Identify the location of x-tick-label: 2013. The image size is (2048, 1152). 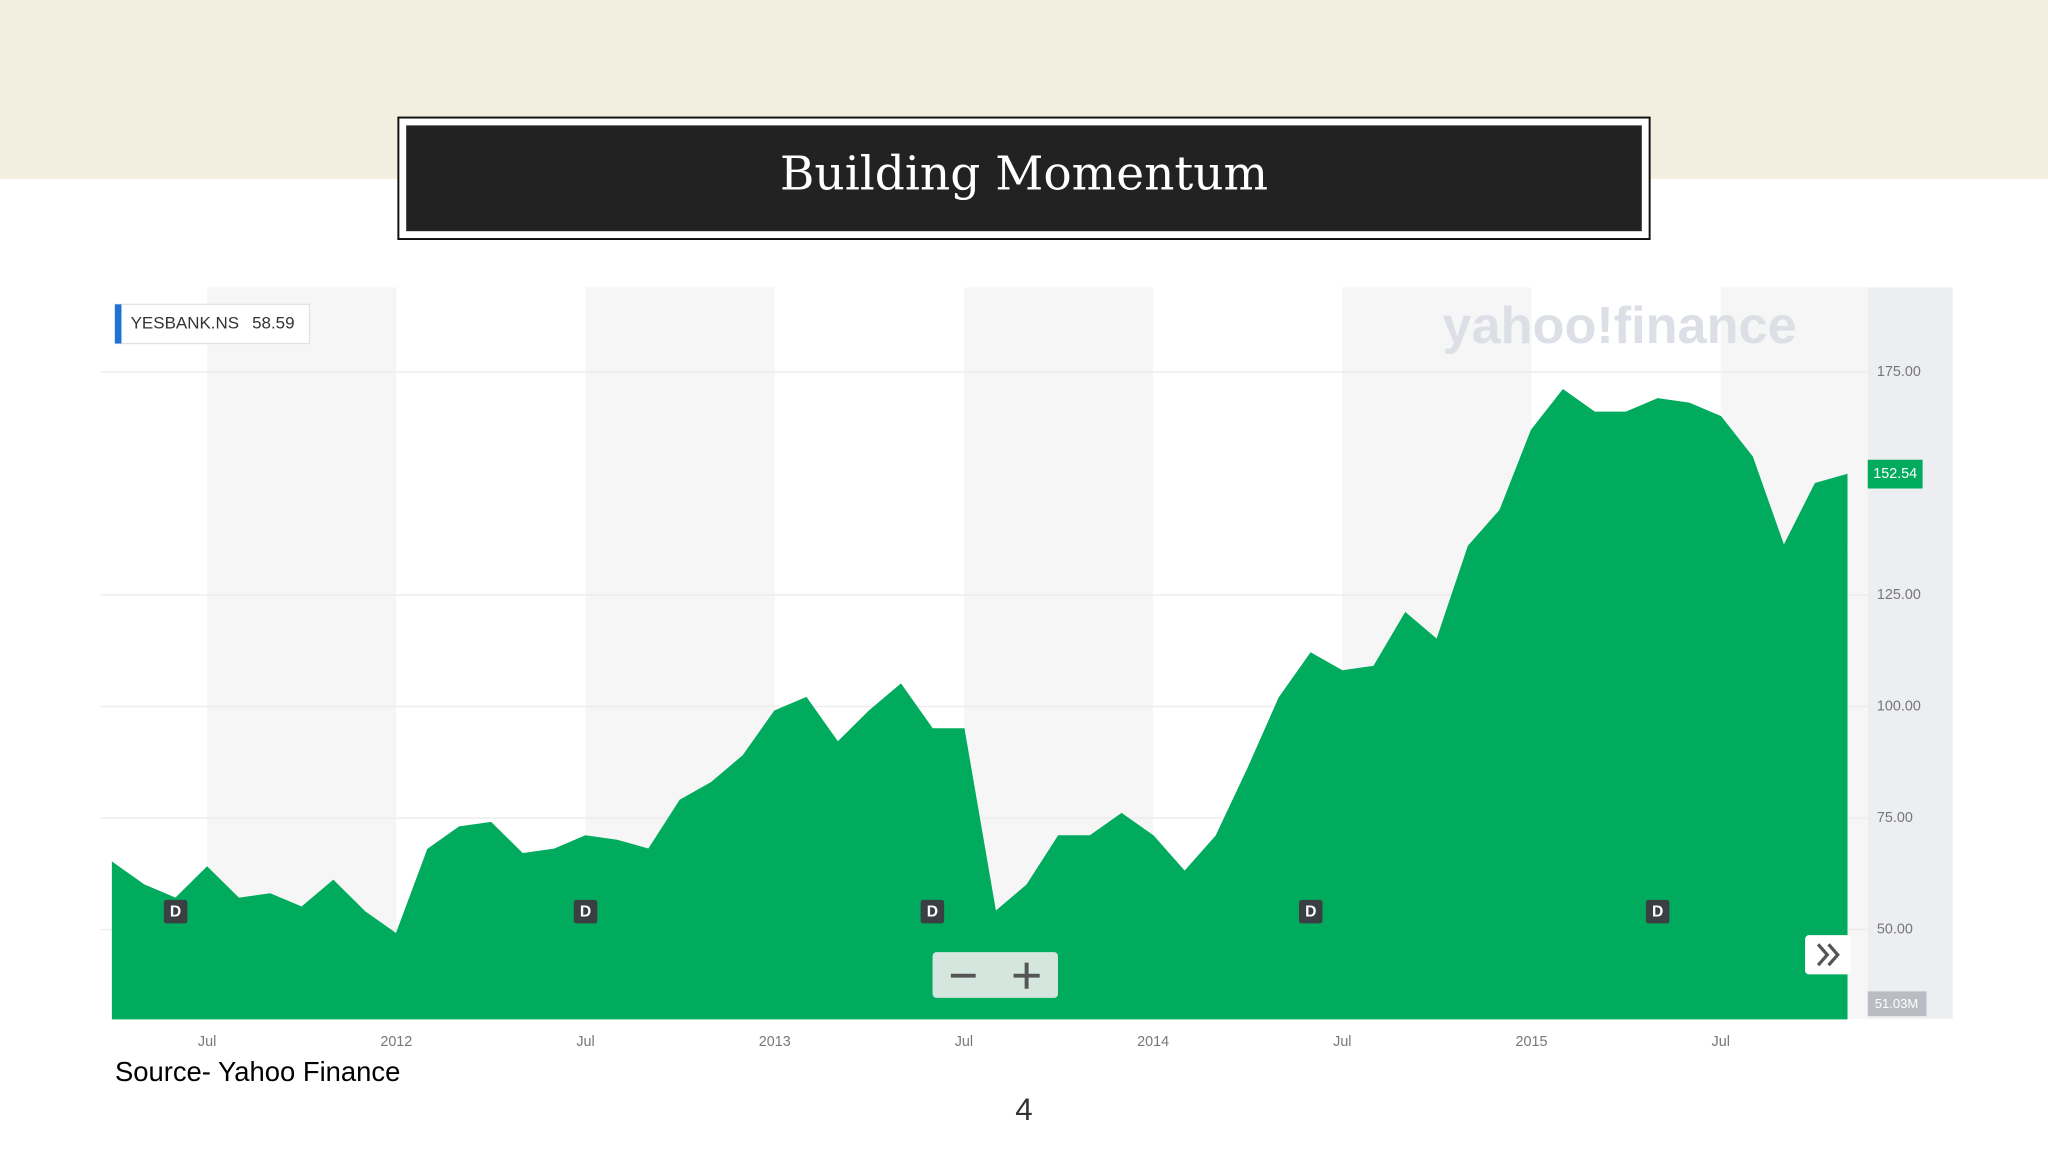
(775, 1042).